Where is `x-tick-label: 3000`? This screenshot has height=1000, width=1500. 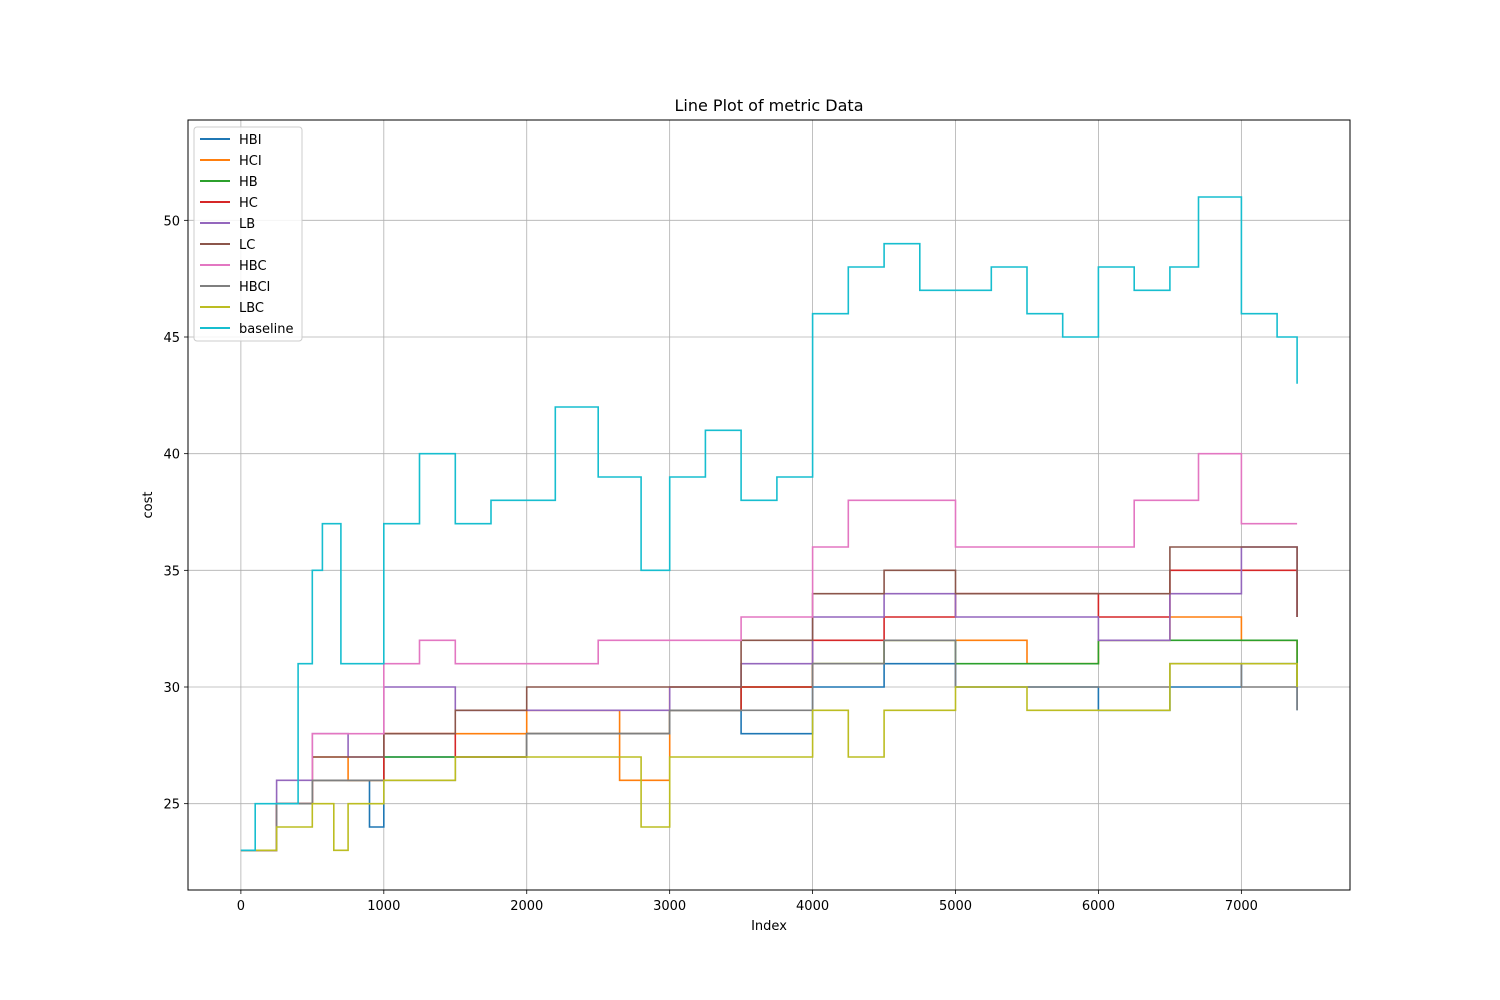 x-tick-label: 3000 is located at coordinates (669, 906).